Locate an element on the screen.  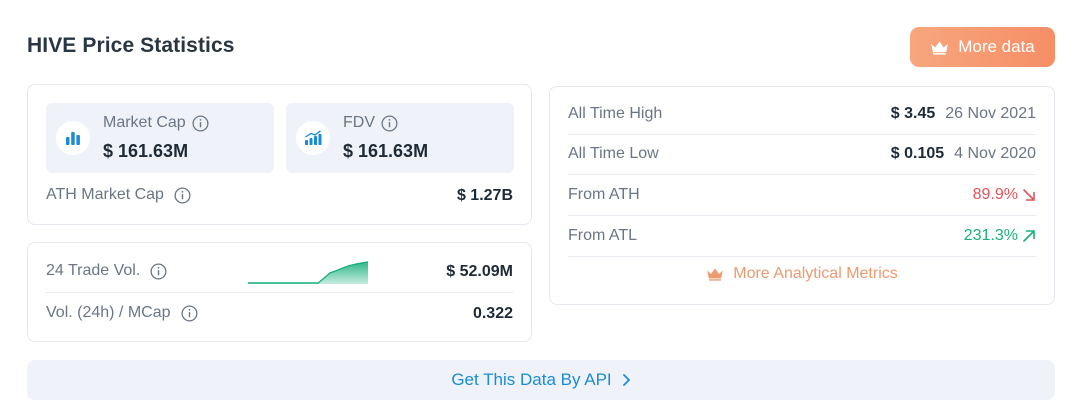
chevron-right-icon is located at coordinates (626, 380).